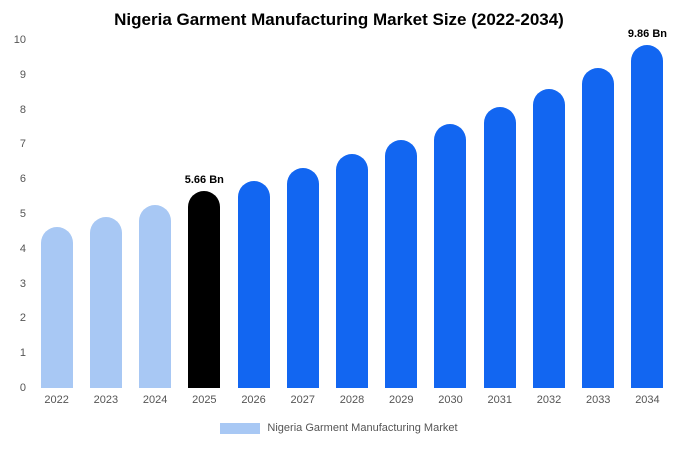 The height and width of the screenshot is (450, 680). I want to click on bar-group-2026, so click(253, 214).